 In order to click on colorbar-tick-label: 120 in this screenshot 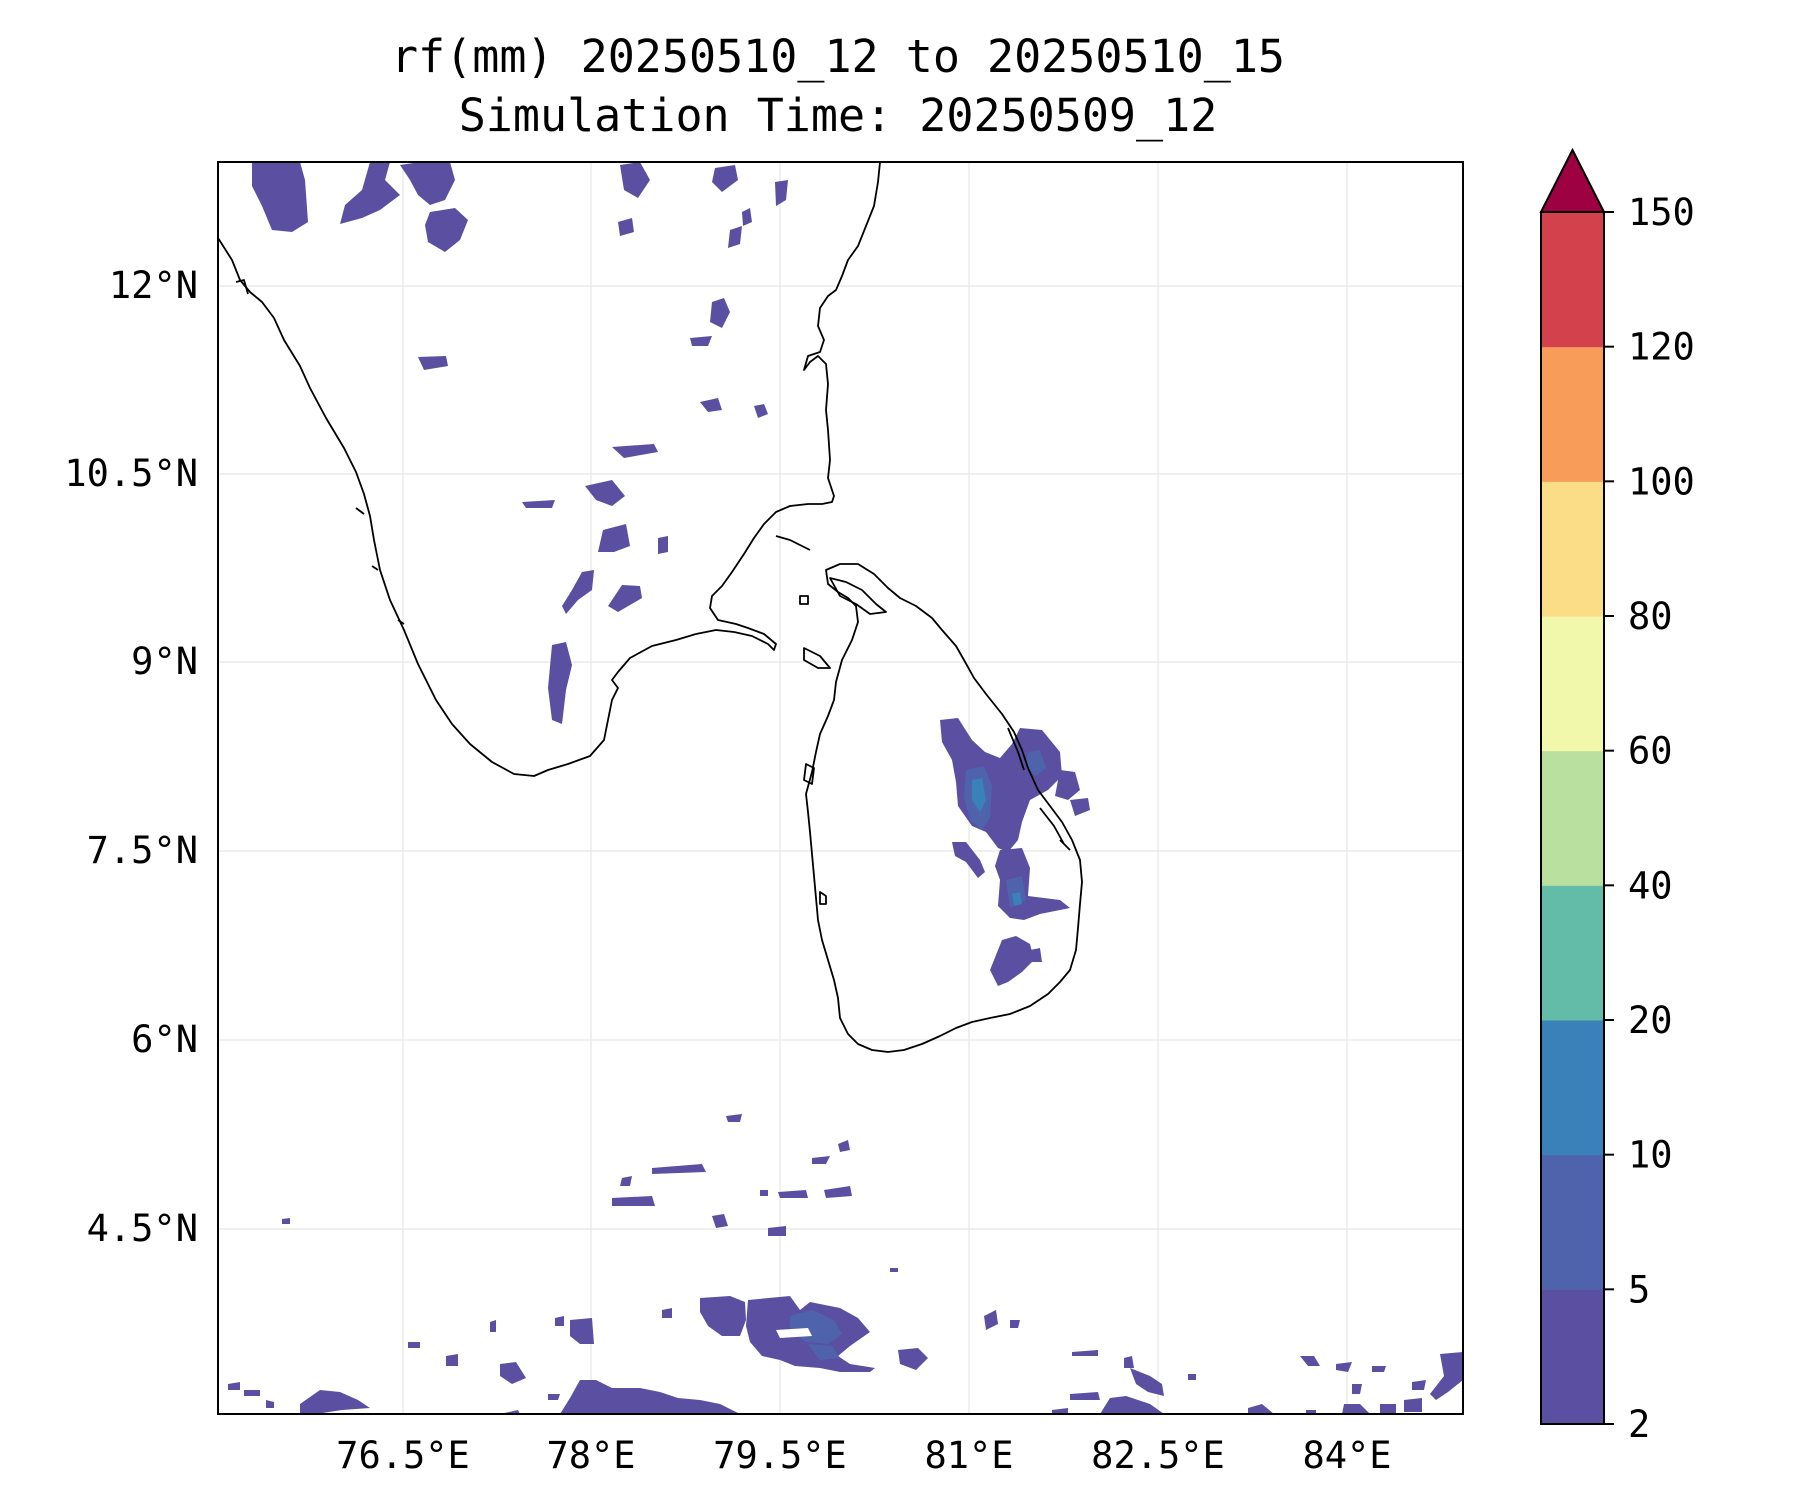, I will do `click(1661, 347)`.